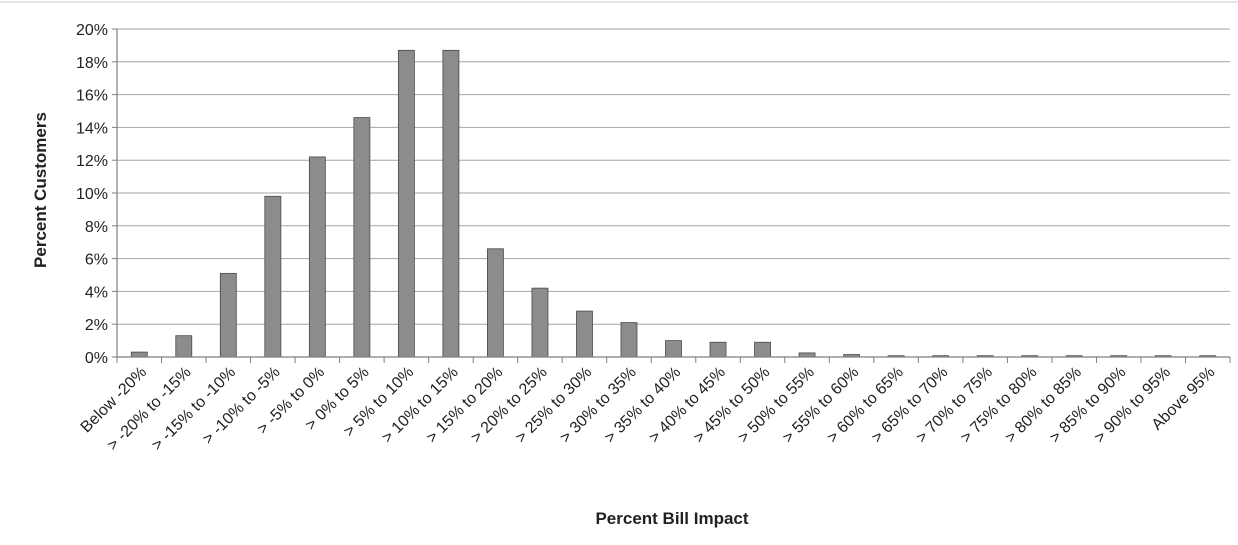 The height and width of the screenshot is (545, 1238). What do you see at coordinates (732, 405) in the screenshot?
I see `x-tick-label: > 45% to 50%` at bounding box center [732, 405].